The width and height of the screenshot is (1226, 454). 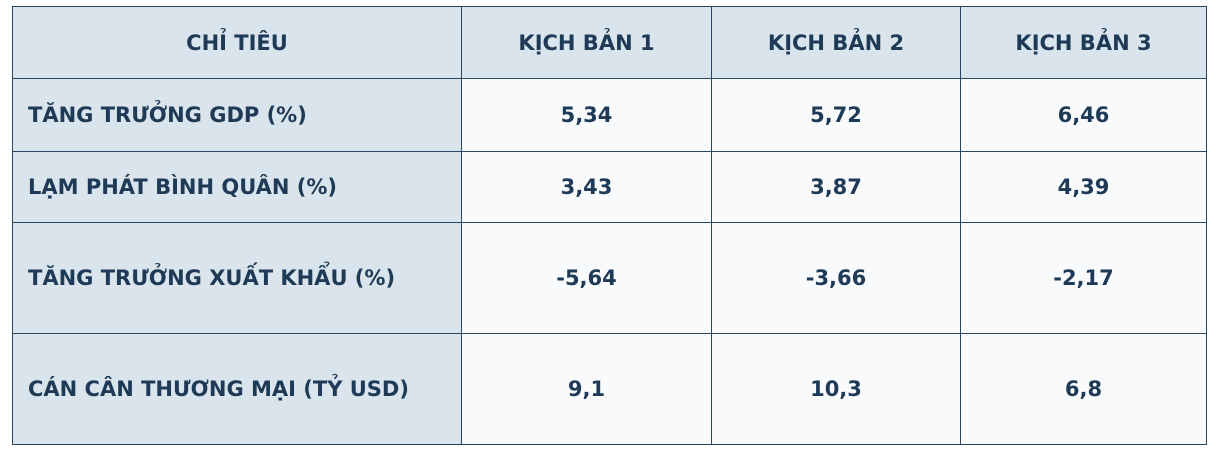 I want to click on value-cell: -2,17, so click(x=1083, y=278).